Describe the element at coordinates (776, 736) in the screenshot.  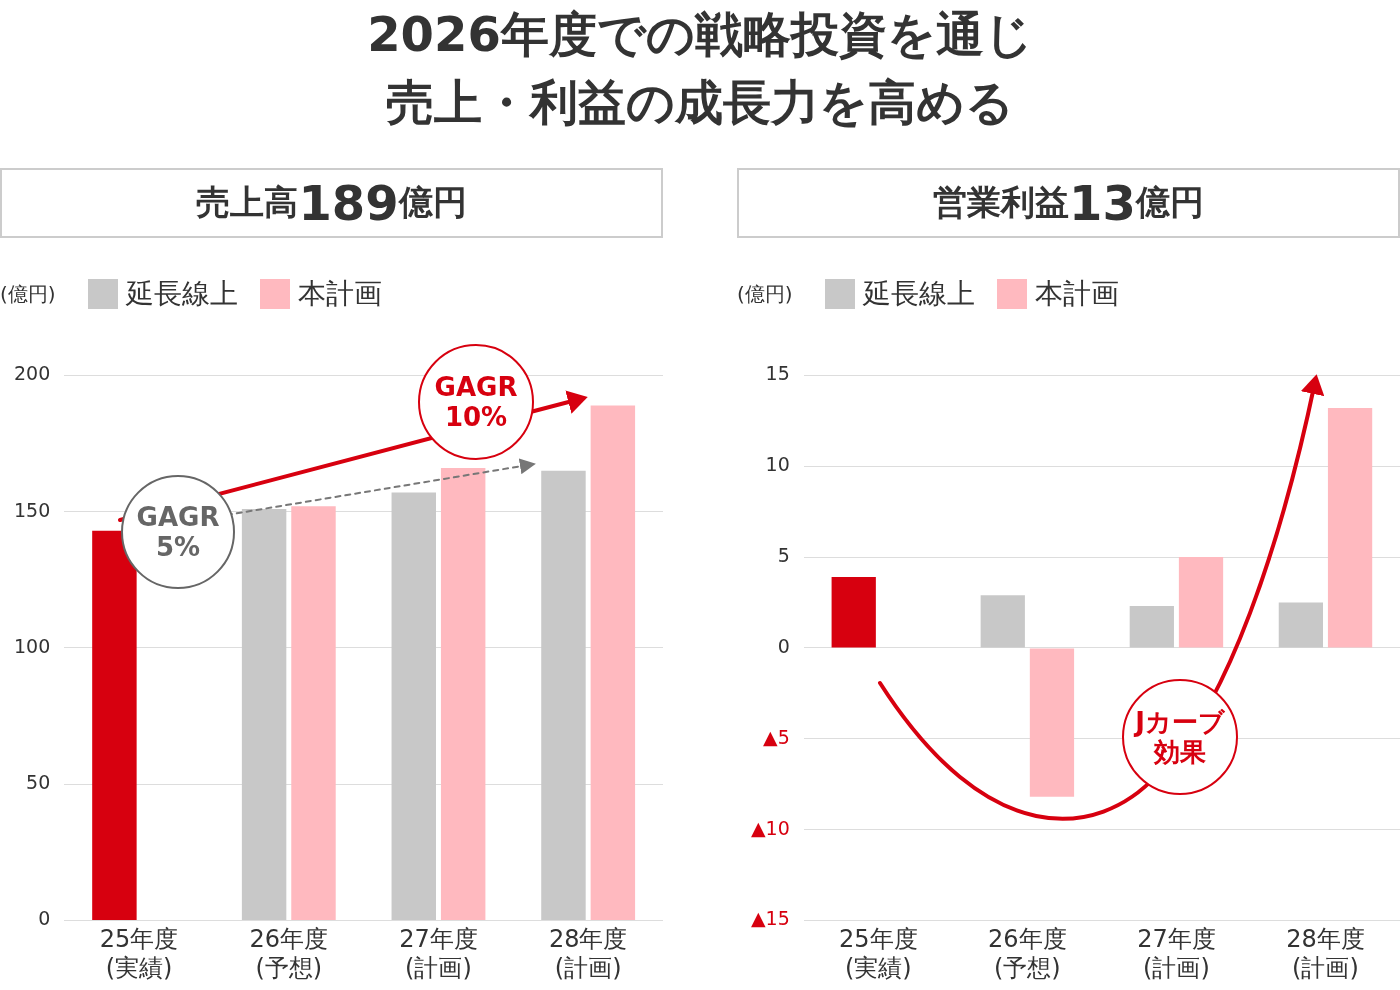
I see `y-tick-label: ▲5` at that location.